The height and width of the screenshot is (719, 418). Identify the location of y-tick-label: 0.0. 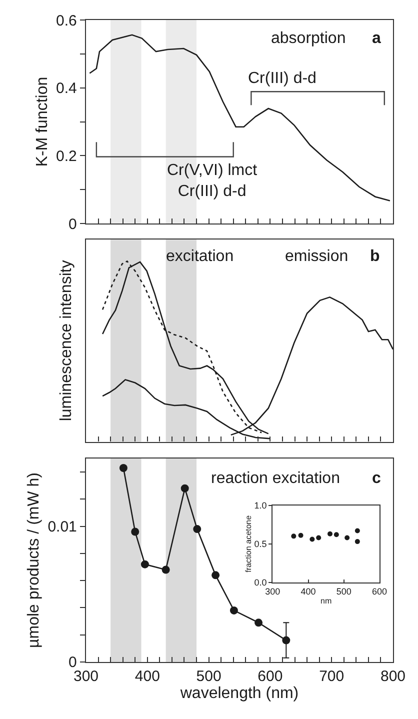
(260, 583).